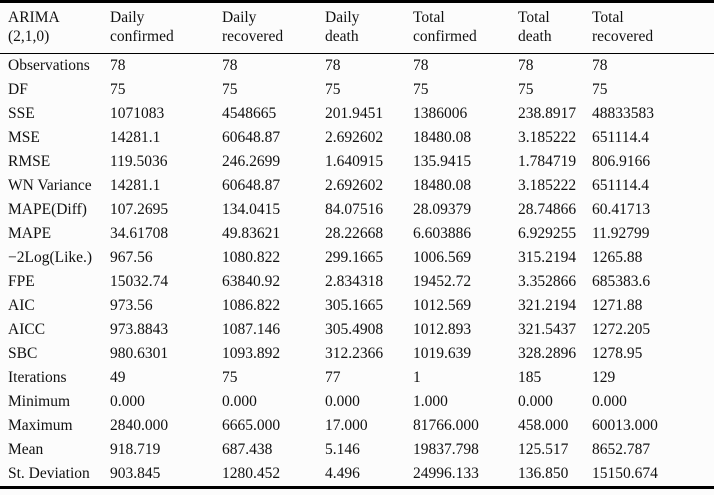 This screenshot has height=495, width=714. What do you see at coordinates (530, 377) in the screenshot?
I see `value-cell: 185` at bounding box center [530, 377].